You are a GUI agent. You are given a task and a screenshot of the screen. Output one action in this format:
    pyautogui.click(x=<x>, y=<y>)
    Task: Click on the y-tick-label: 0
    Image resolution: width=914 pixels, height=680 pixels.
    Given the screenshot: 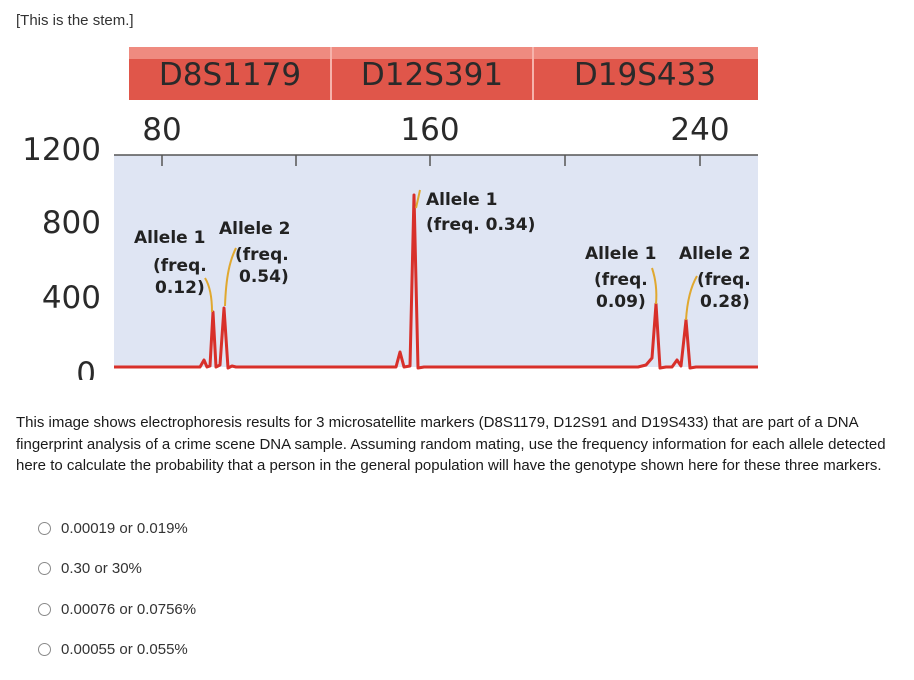 What is the action you would take?
    pyautogui.click(x=86, y=368)
    